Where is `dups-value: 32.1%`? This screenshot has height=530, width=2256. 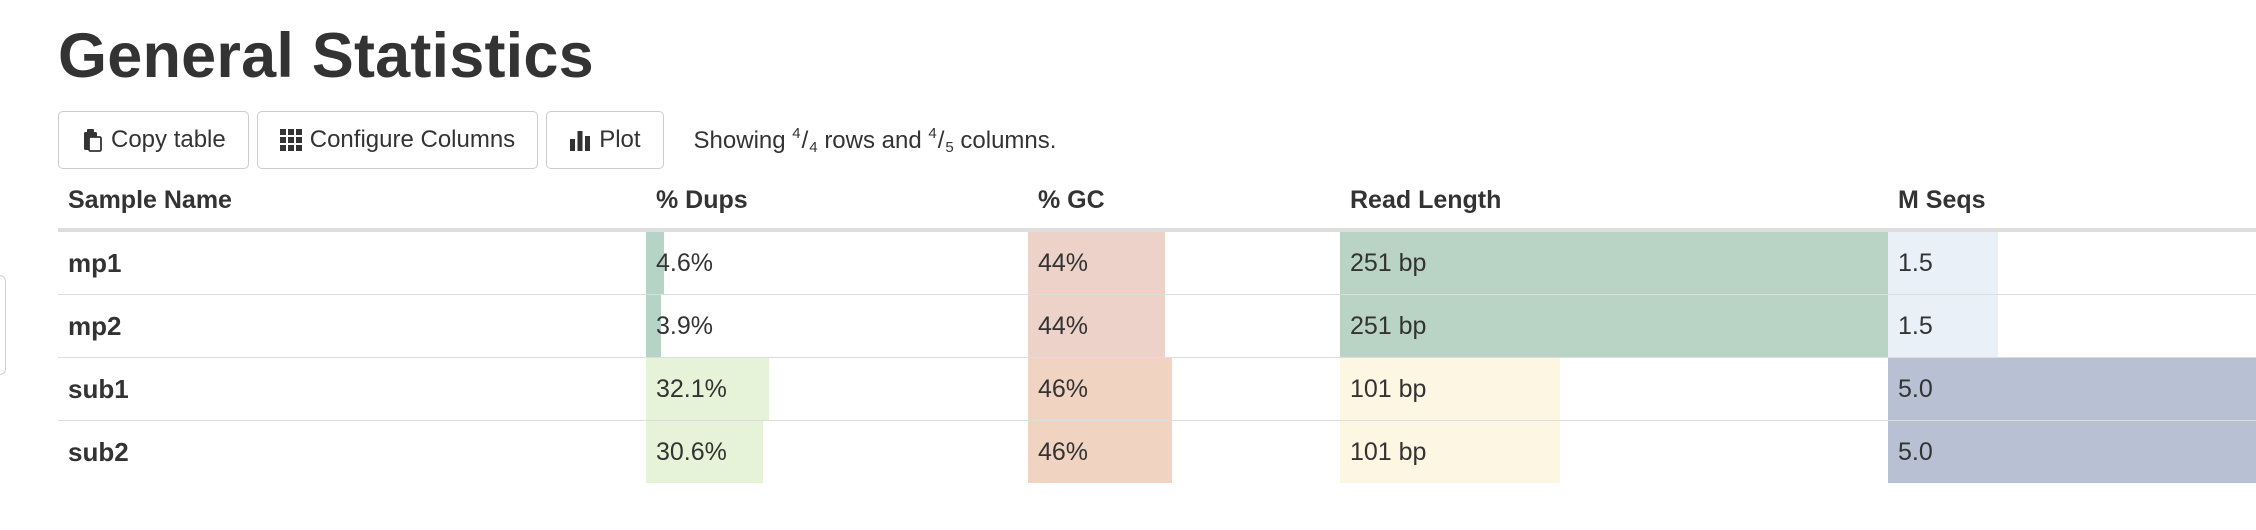 dups-value: 32.1% is located at coordinates (691, 388).